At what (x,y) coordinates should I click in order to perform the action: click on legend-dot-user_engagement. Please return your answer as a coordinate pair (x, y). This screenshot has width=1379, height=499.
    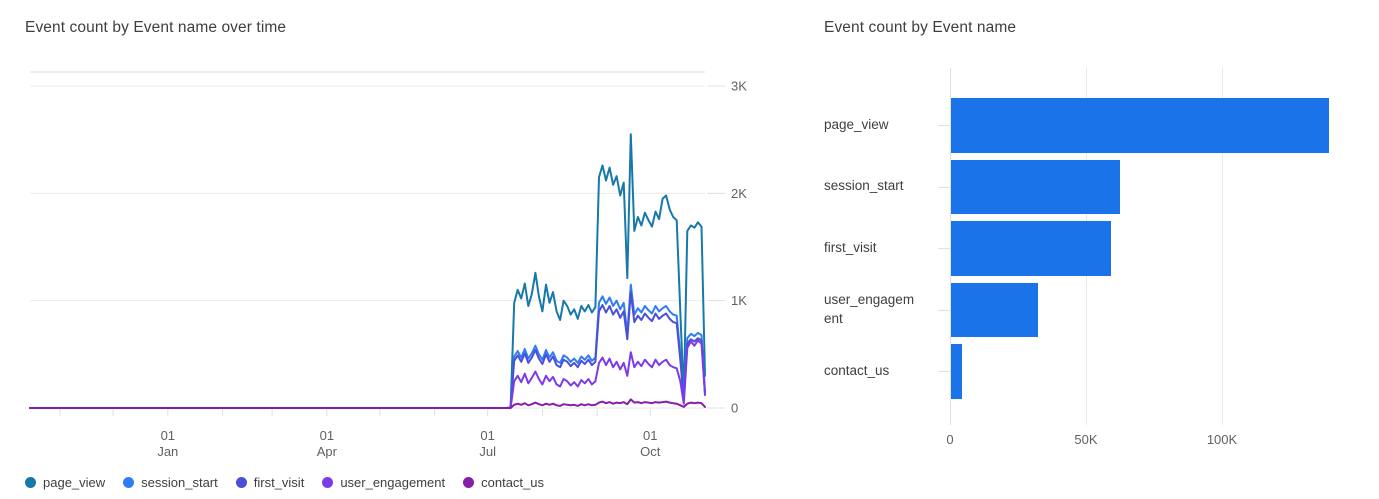
    Looking at the image, I should click on (328, 482).